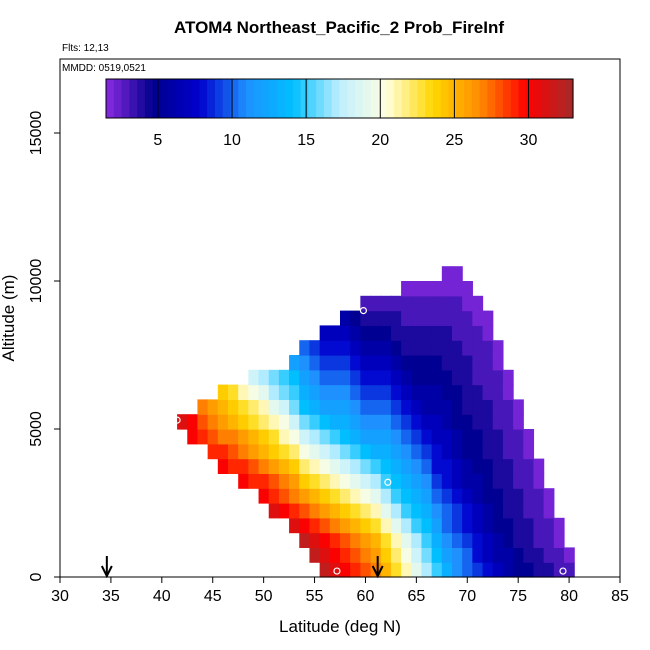 The image size is (650, 650). What do you see at coordinates (264, 596) in the screenshot?
I see `x-tick-label: 50` at bounding box center [264, 596].